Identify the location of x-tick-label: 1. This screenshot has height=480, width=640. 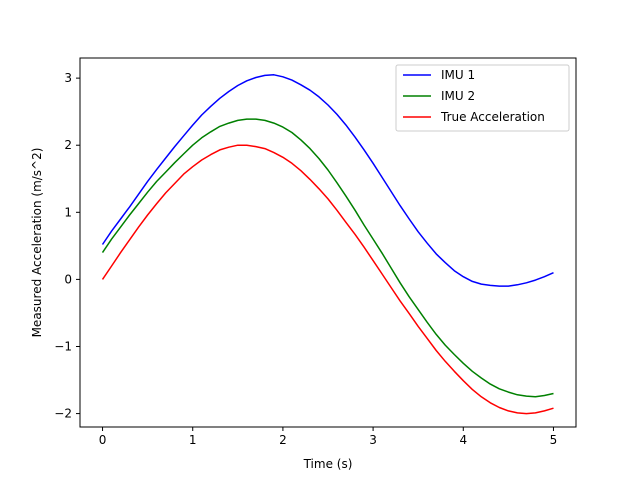
(193, 440).